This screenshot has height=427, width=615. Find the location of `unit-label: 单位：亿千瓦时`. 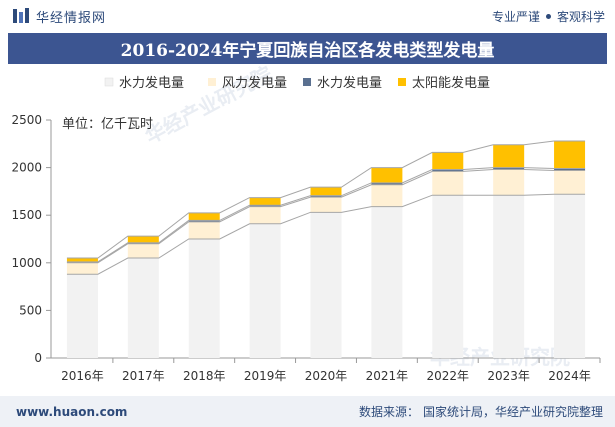

unit-label: 单位：亿千瓦时 is located at coordinates (107, 124).